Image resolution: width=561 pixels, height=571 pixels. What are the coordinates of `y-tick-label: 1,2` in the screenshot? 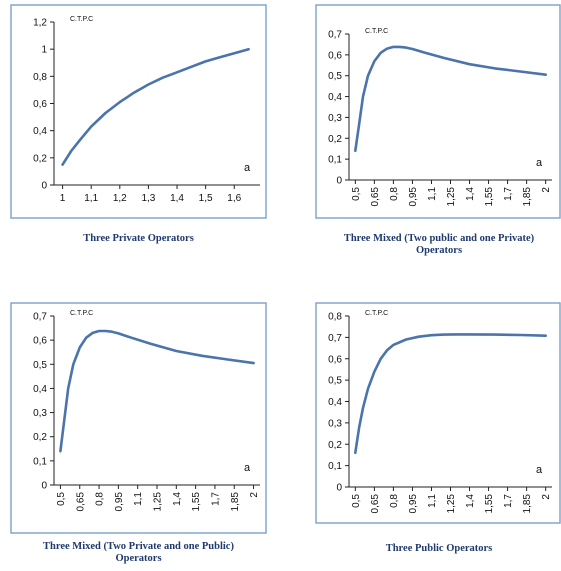 It's located at (40, 23).